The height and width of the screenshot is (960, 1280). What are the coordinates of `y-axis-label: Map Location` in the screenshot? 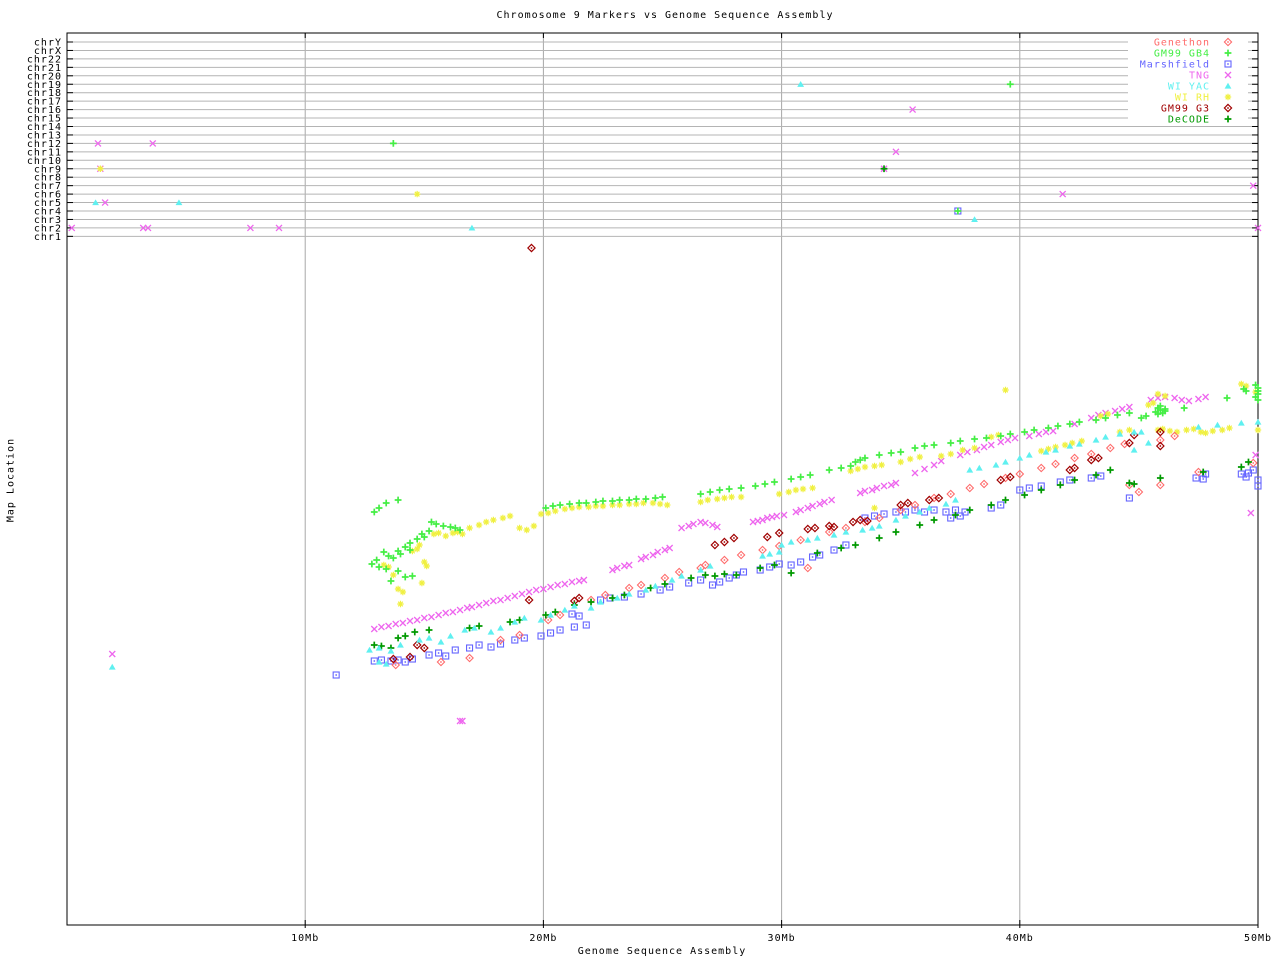 It's located at (11, 480).